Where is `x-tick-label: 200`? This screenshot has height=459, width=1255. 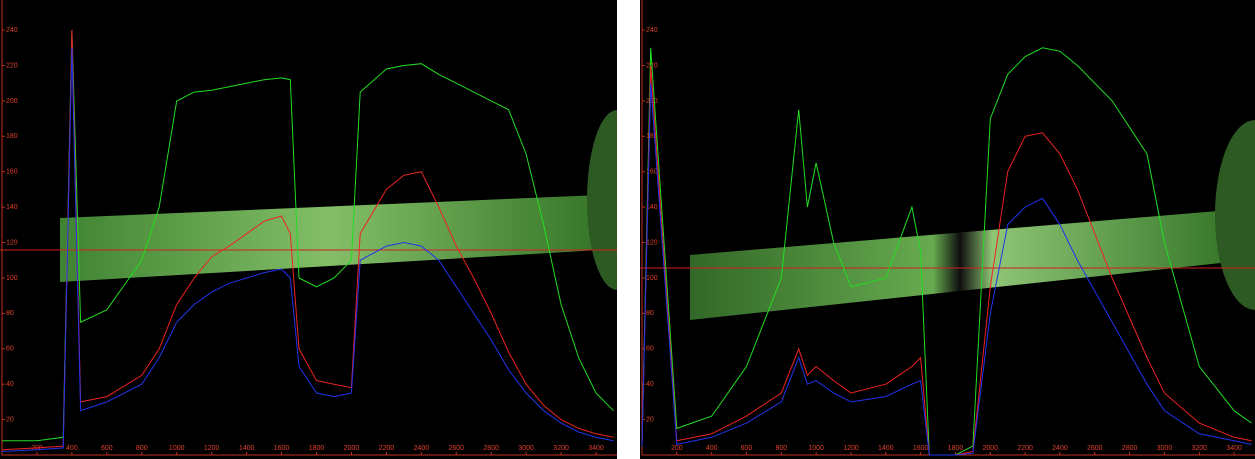
x-tick-label: 200 is located at coordinates (677, 448).